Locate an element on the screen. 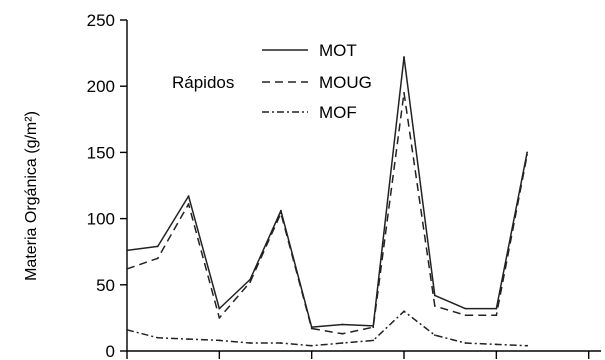  y-tick-label: 50 is located at coordinates (105, 285).